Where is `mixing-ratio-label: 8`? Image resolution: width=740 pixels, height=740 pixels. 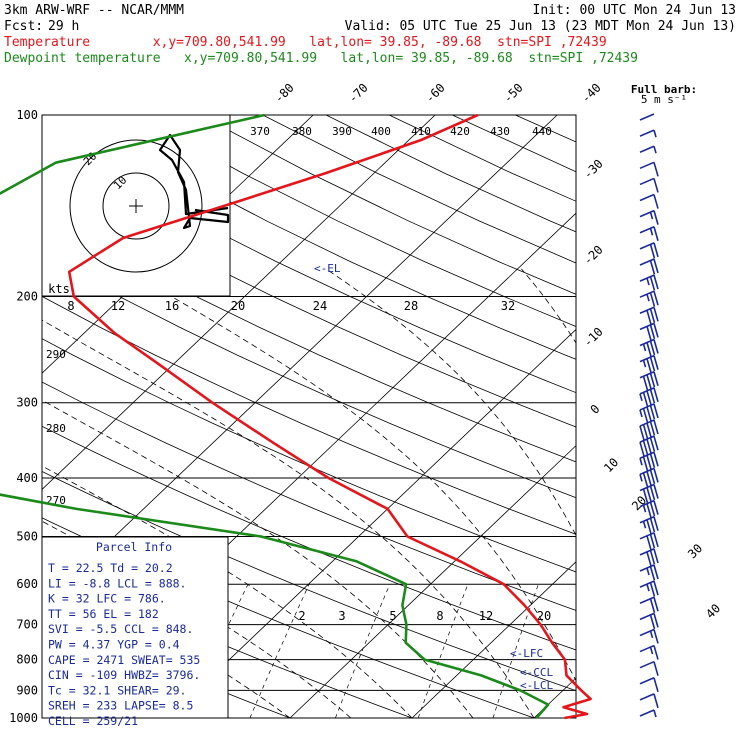
mixing-ratio-label: 8 is located at coordinates (439, 616).